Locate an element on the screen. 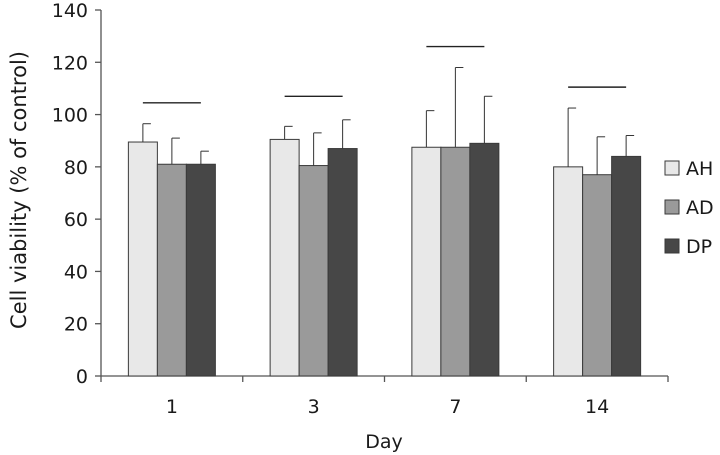 The width and height of the screenshot is (720, 455). legend-label-ad: AD is located at coordinates (700, 208).